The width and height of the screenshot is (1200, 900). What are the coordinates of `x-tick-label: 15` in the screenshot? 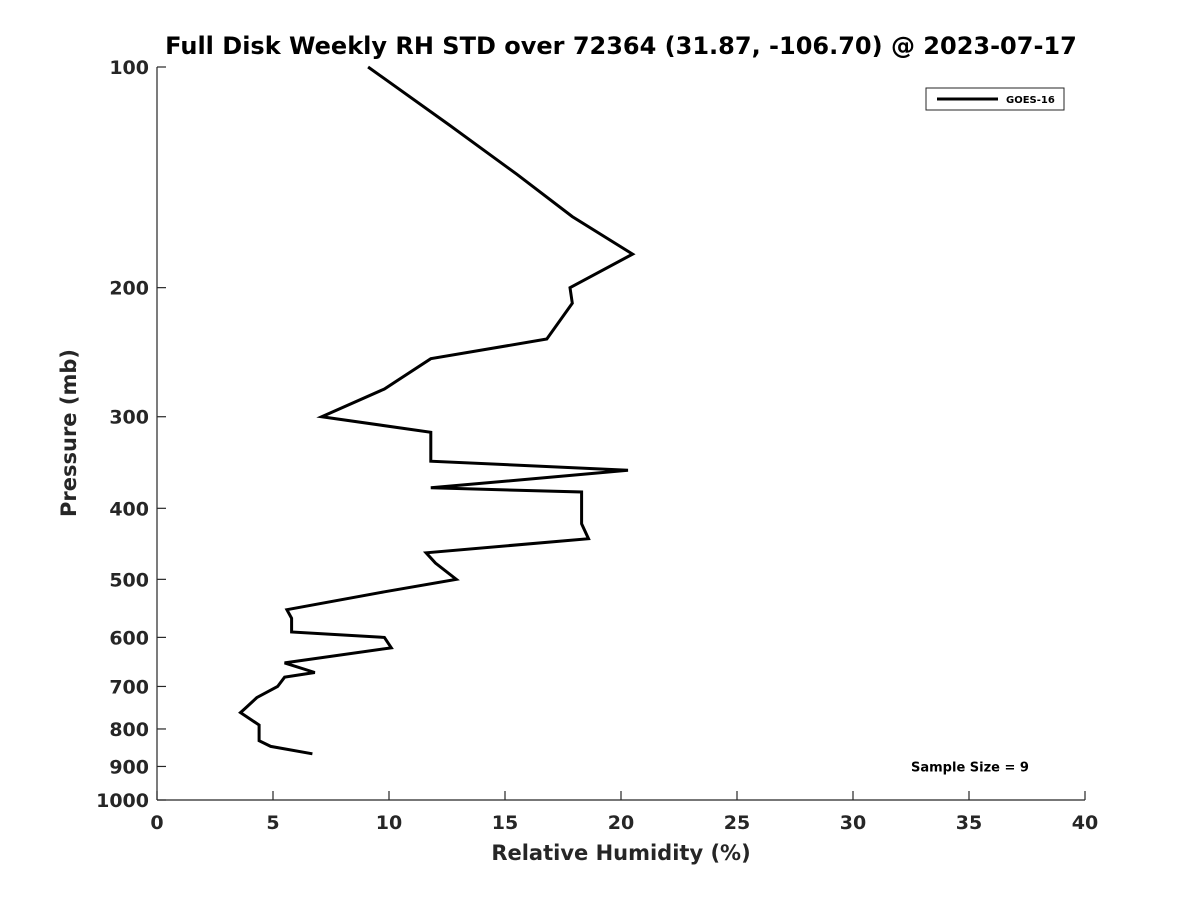 It's located at (505, 823).